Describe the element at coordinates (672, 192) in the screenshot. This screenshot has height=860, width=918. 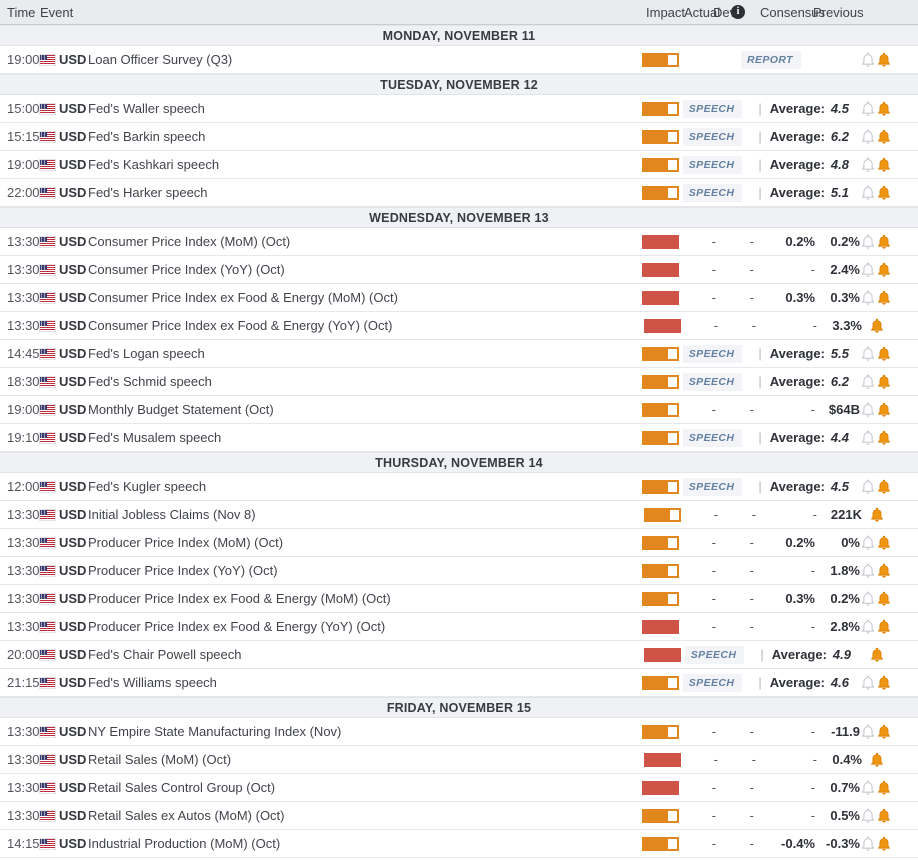
I see `impact-empty-segment` at that location.